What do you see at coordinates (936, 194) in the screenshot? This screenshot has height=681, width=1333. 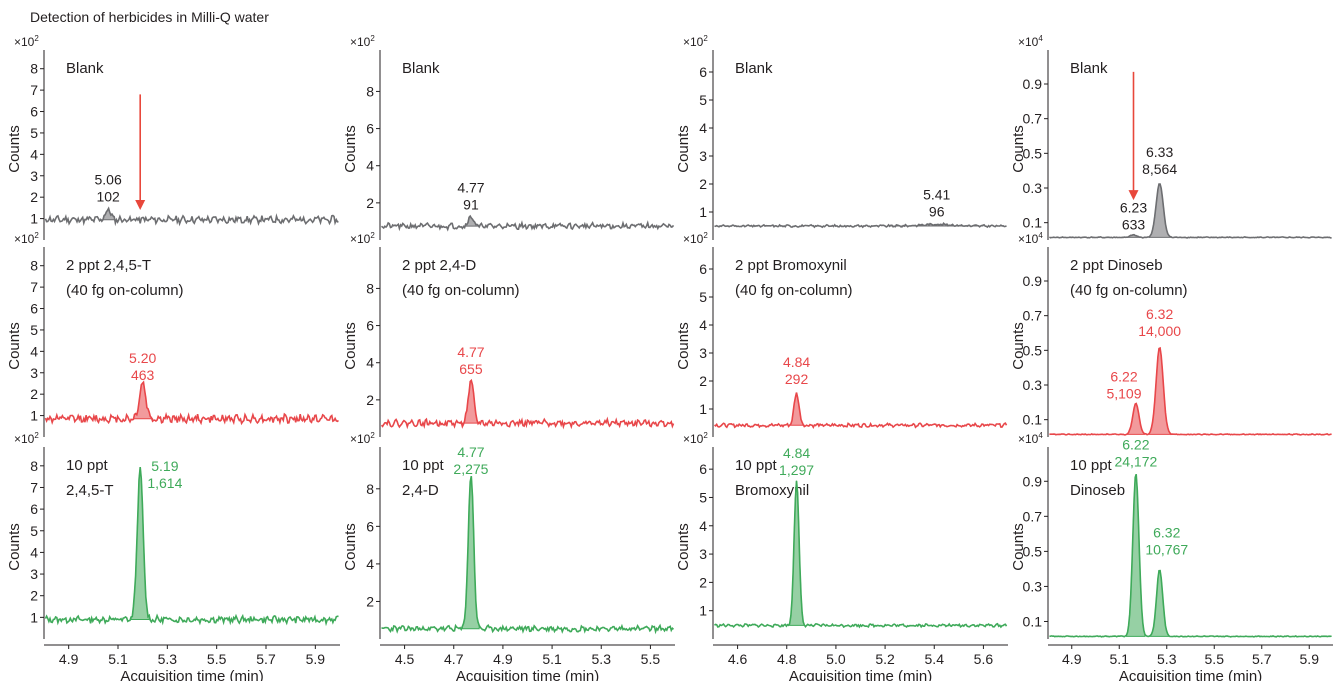 I see `peak-retention-time: 5.41` at bounding box center [936, 194].